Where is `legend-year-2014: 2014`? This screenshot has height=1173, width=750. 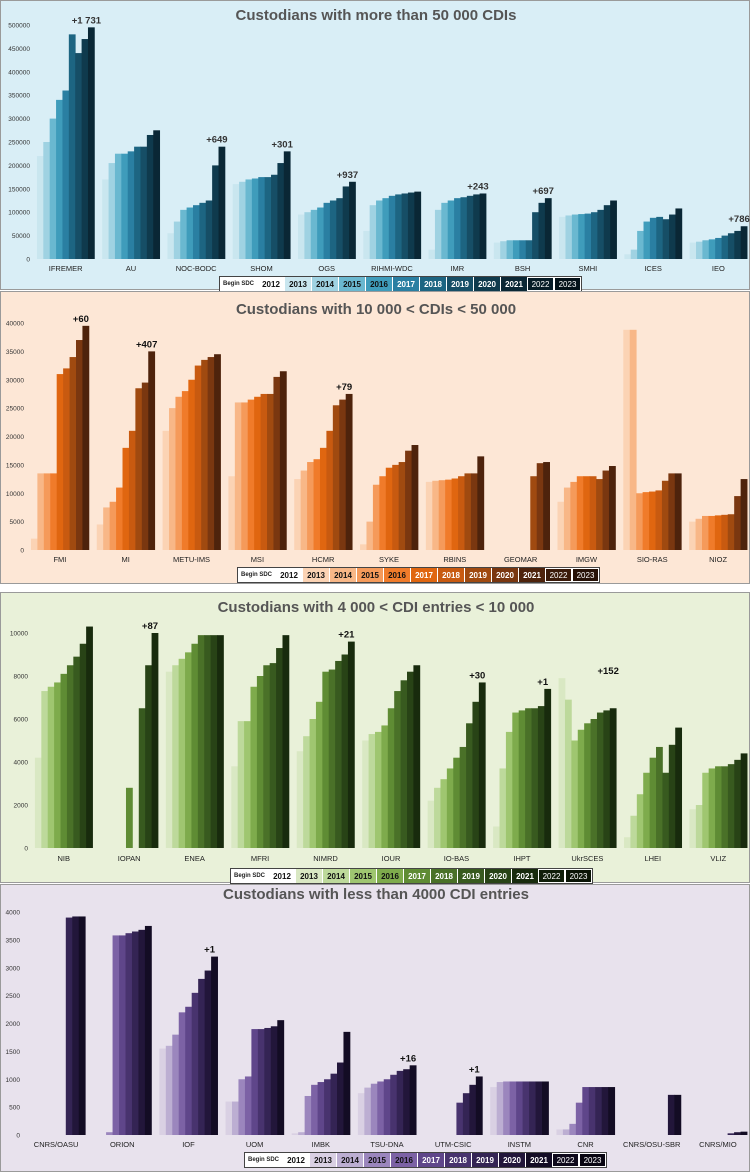 legend-year-2014: 2014 is located at coordinates (350, 1160).